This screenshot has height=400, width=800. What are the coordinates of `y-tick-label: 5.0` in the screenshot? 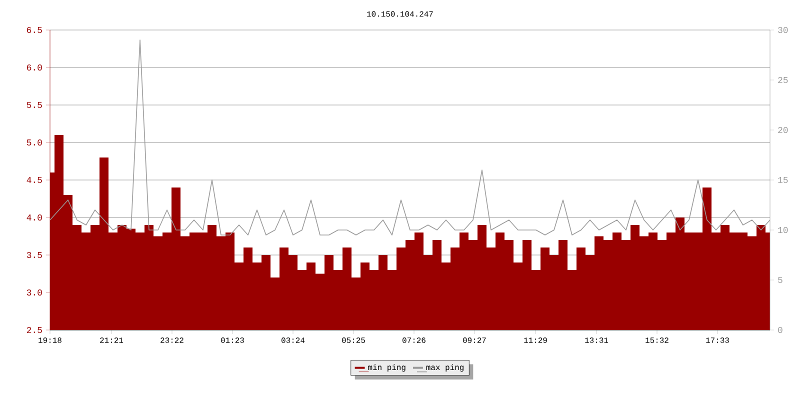 It's located at (34, 142).